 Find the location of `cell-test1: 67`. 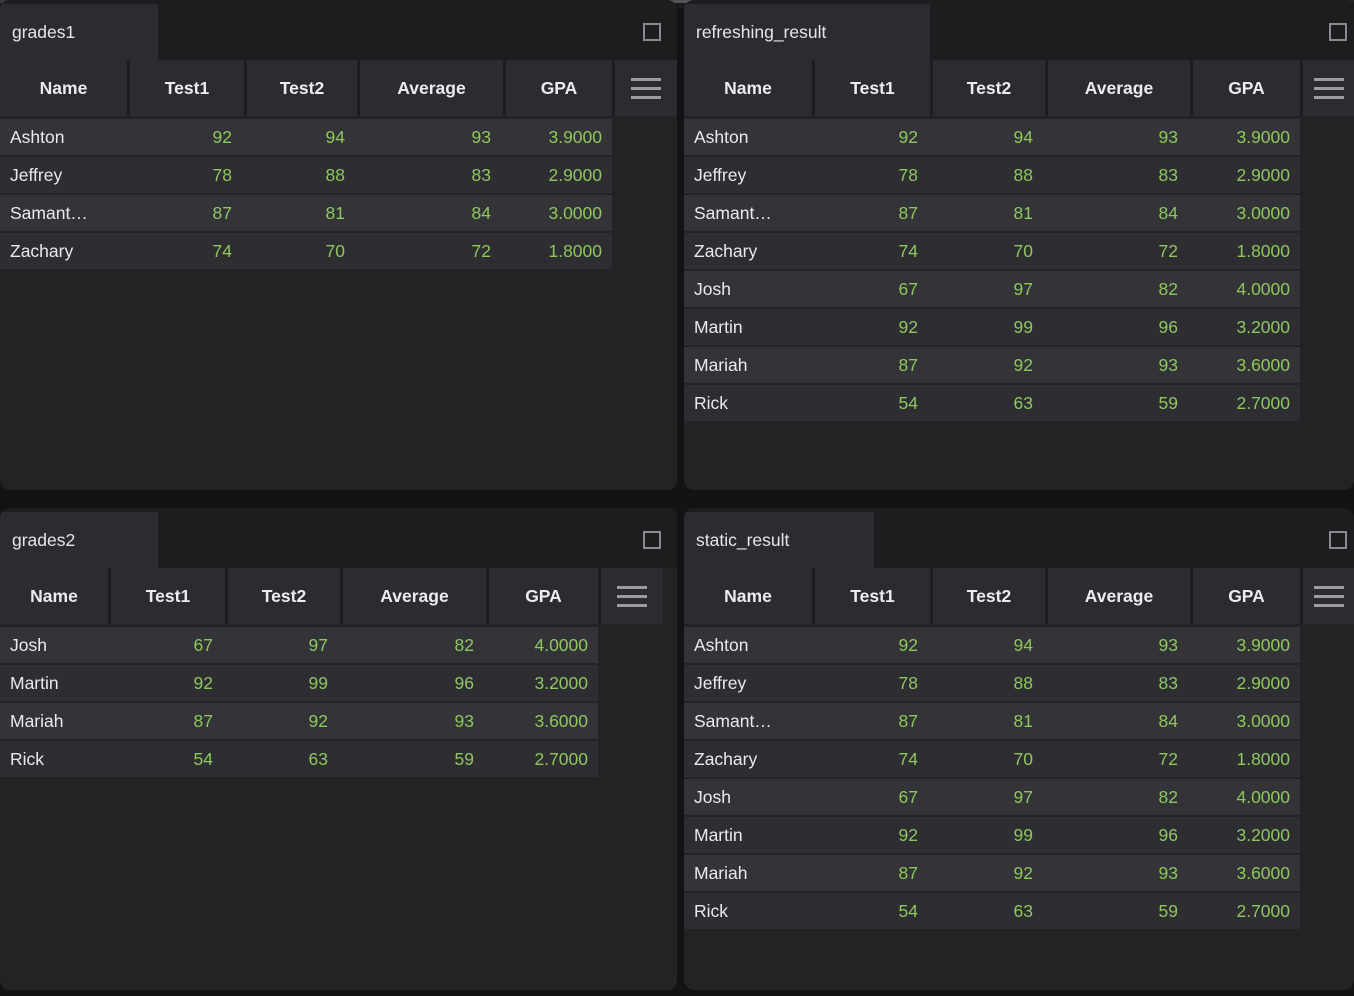

cell-test1: 67 is located at coordinates (908, 796).